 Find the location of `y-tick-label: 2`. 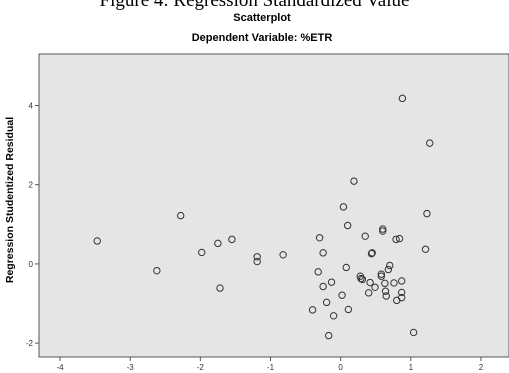

y-tick-label: 2 is located at coordinates (31, 185).